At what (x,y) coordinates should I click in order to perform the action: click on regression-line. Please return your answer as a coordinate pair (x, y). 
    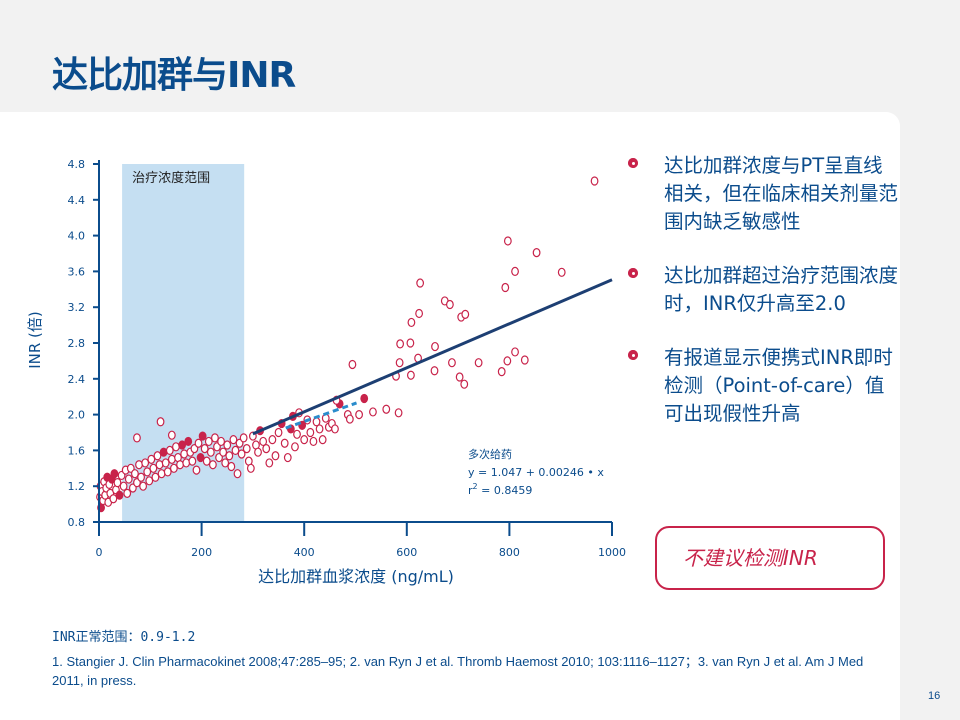
    Looking at the image, I should click on (432, 357).